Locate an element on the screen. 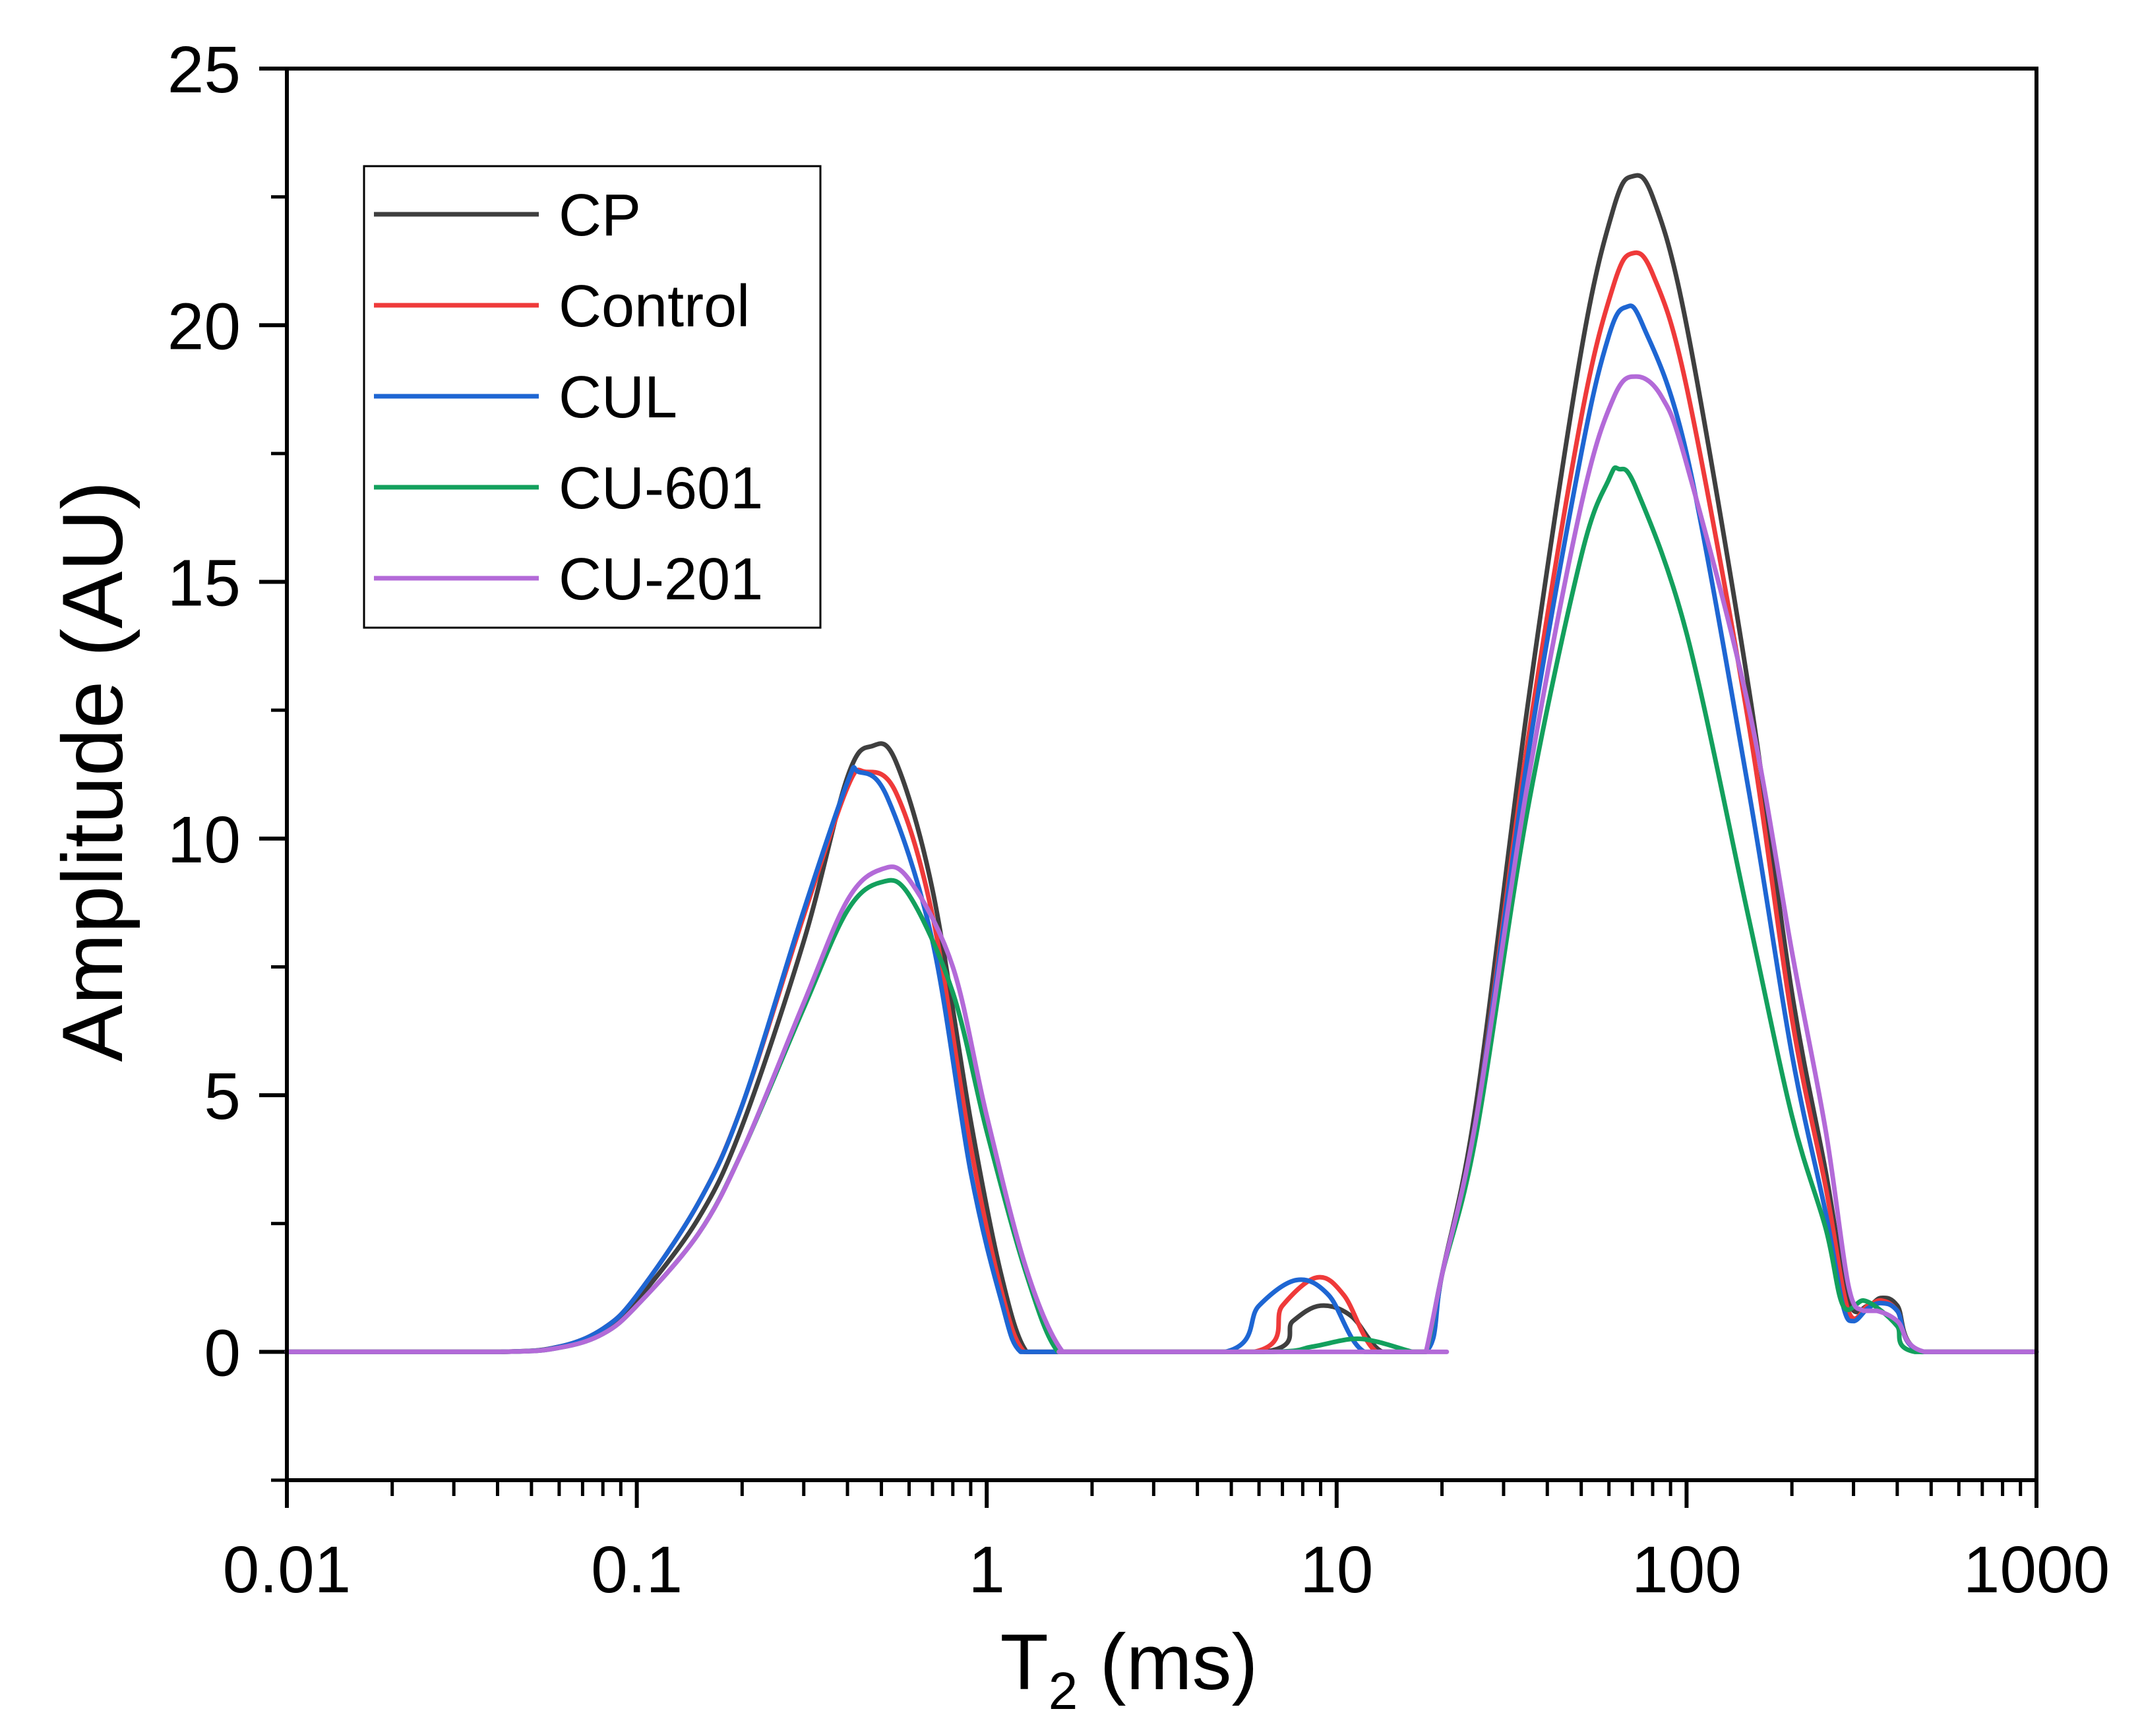 The image size is (2142, 1736). x-axis-title: T2 (ms) is located at coordinates (1129, 1669).